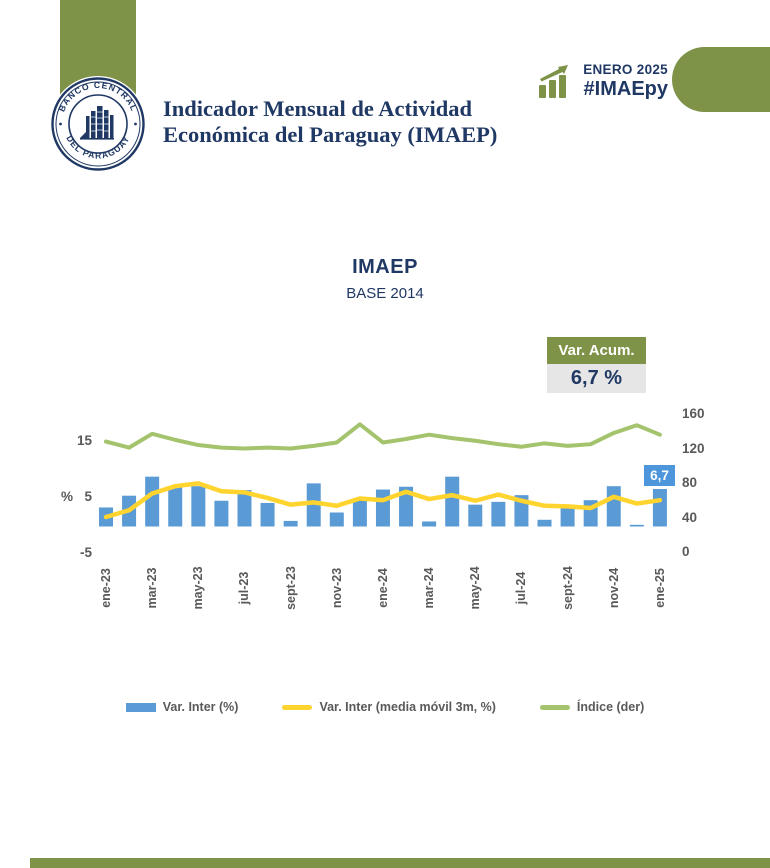 This screenshot has height=868, width=770. I want to click on page-title-line2: Económica del Paraguay (IMAEP), so click(330, 134).